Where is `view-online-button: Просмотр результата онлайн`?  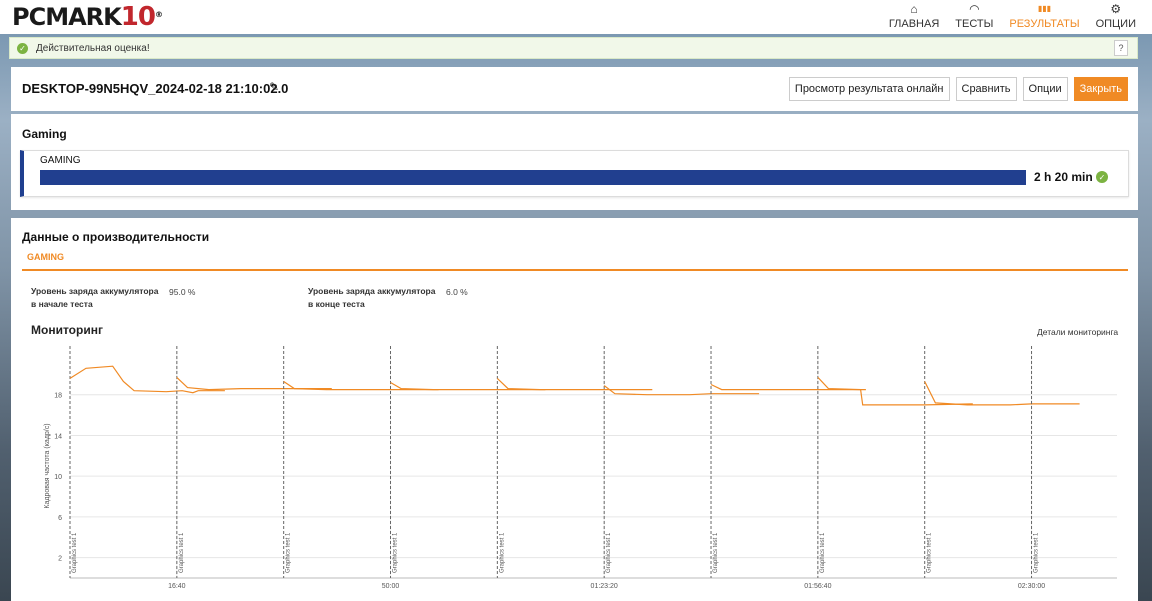
view-online-button: Просмотр результата онлайн is located at coordinates (869, 89).